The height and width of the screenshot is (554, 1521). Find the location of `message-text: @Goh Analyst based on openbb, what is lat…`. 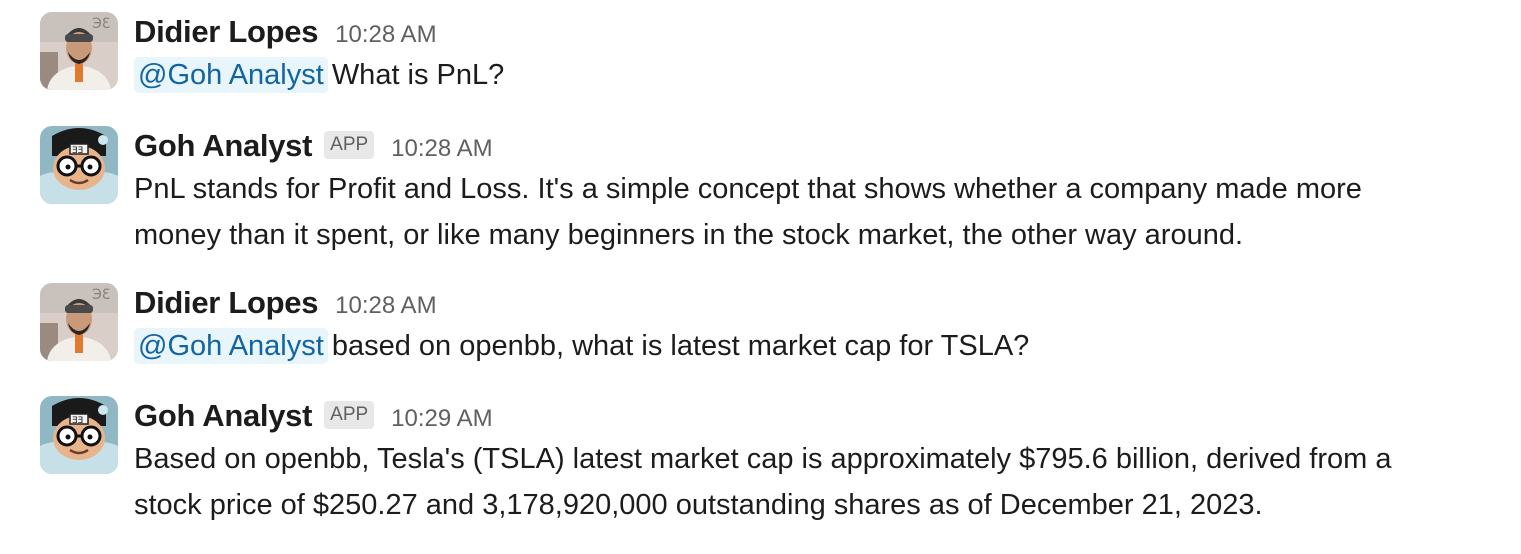

message-text: @Goh Analyst based on openbb, what is lat… is located at coordinates (822, 346).